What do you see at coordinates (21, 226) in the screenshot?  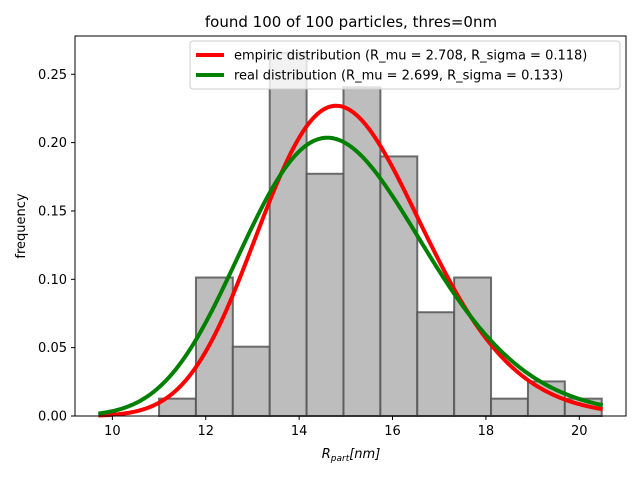 I see `y-axis-label: frequency` at bounding box center [21, 226].